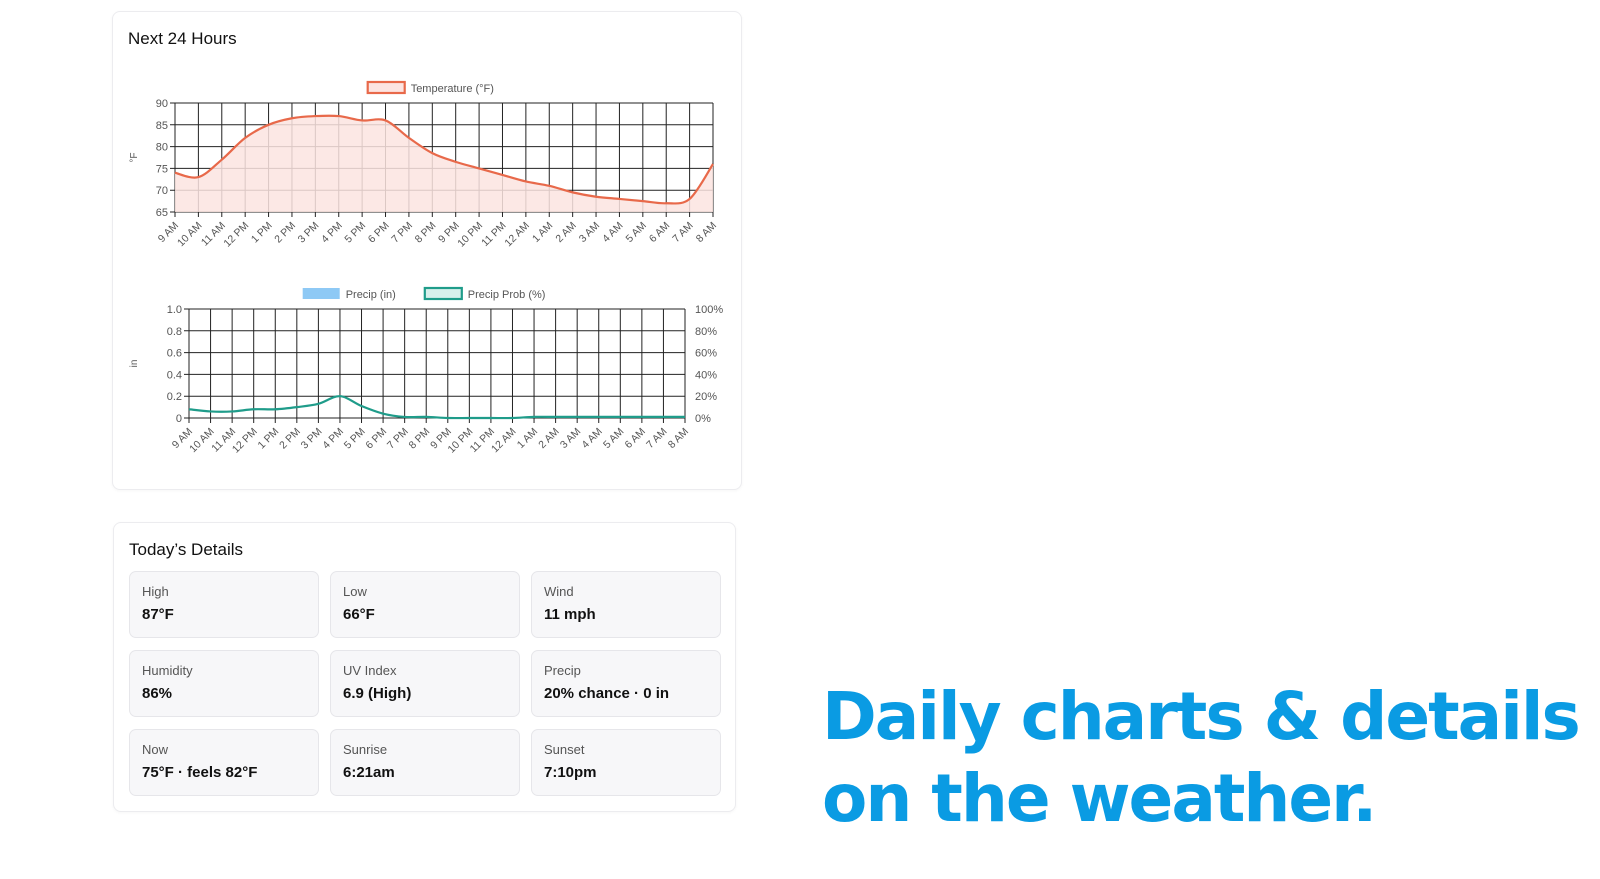 The height and width of the screenshot is (879, 1600). What do you see at coordinates (174, 332) in the screenshot?
I see `y-tick-label: 0.8` at bounding box center [174, 332].